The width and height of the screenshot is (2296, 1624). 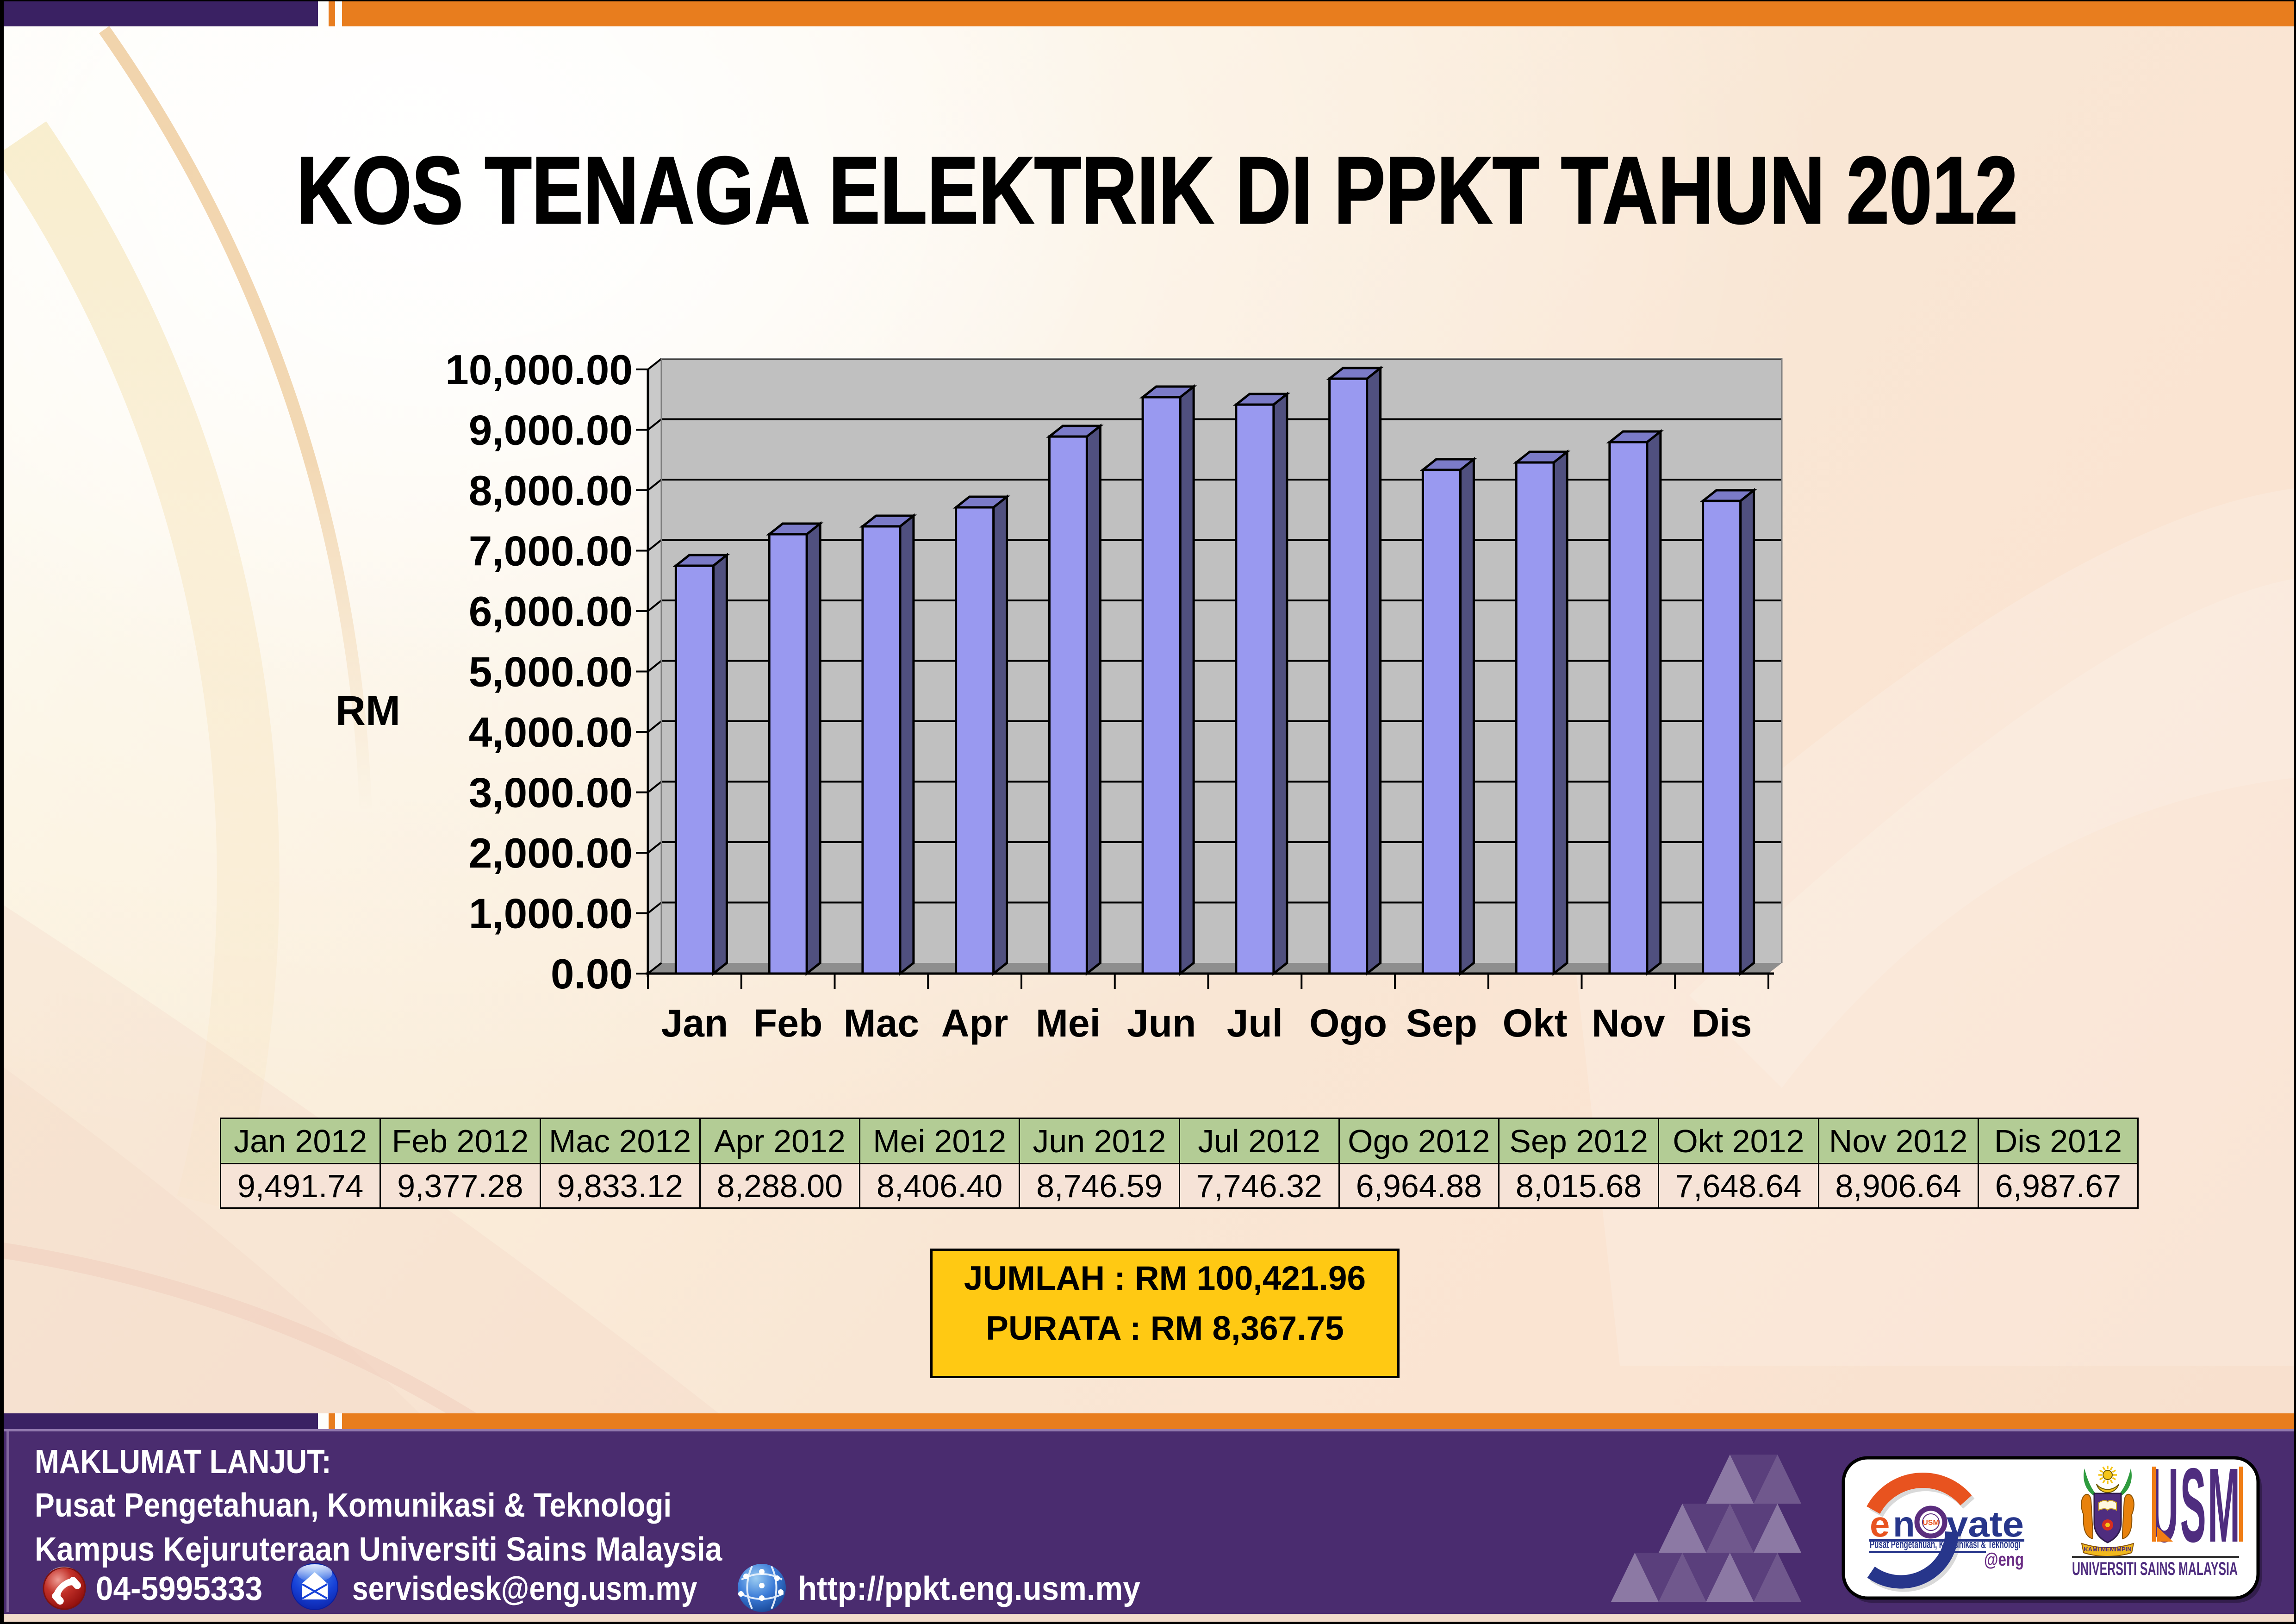 What do you see at coordinates (592, 974) in the screenshot?
I see `svg-text: 0.00` at bounding box center [592, 974].